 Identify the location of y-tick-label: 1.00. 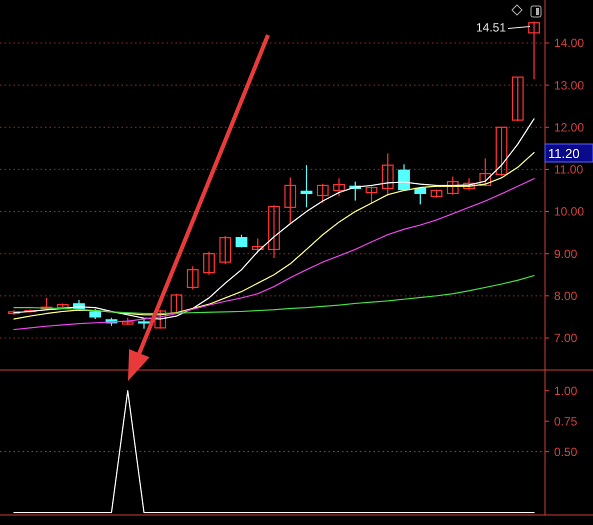
(566, 391).